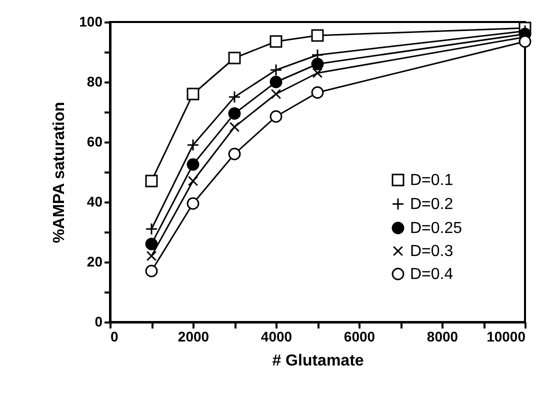  Describe the element at coordinates (360, 336) in the screenshot. I see `x-tick-label: 6000` at that location.